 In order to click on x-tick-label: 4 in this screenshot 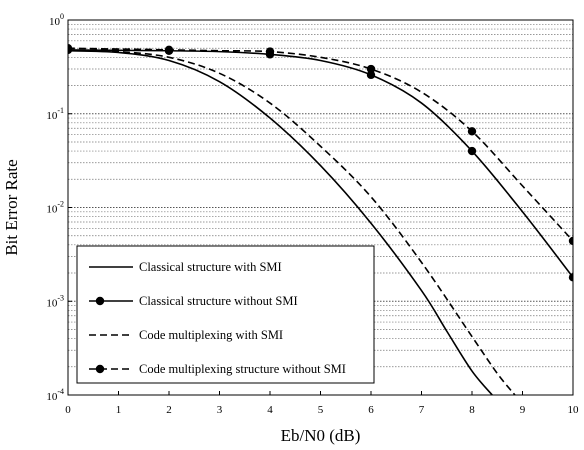, I will do `click(270, 410)`.